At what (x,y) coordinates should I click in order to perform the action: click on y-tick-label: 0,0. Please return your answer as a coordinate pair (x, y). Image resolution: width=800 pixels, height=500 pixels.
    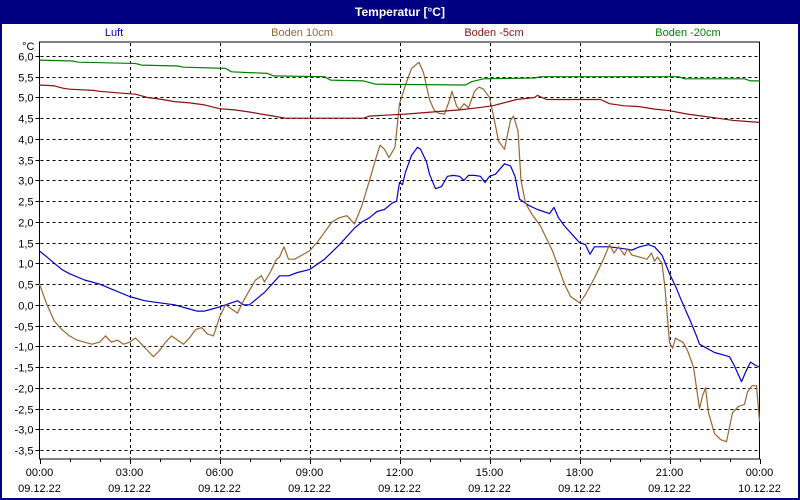
    Looking at the image, I should click on (25, 307).